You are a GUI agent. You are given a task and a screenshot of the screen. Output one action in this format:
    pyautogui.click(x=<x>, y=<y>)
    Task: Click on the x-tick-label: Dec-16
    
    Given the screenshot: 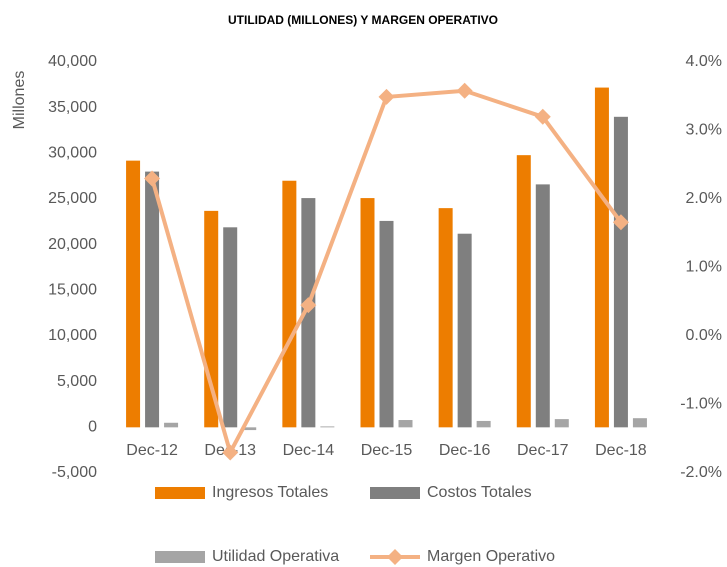 What is the action you would take?
    pyautogui.click(x=465, y=450)
    